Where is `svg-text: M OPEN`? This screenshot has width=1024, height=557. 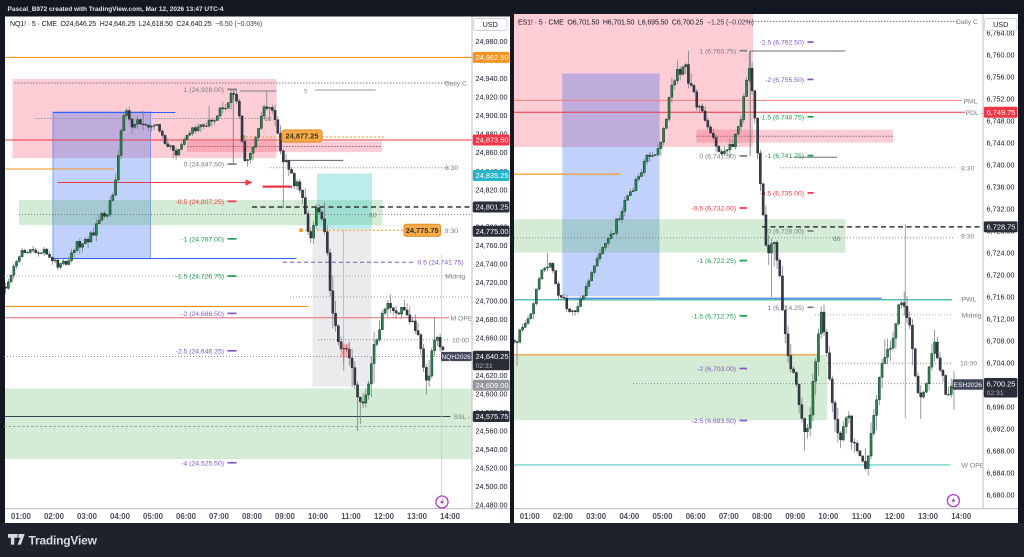 svg-text: M OPEN is located at coordinates (464, 318).